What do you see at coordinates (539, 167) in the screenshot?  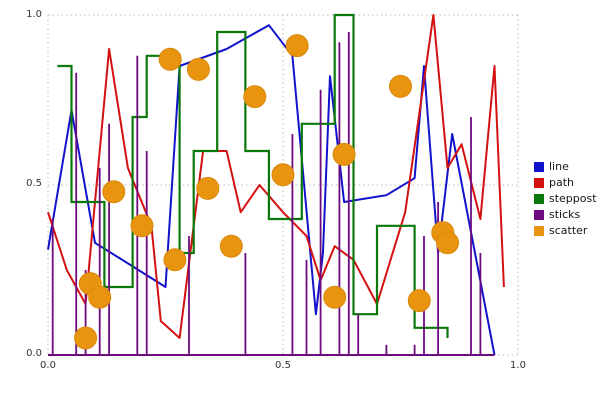 I see `legend-swatch-line` at bounding box center [539, 167].